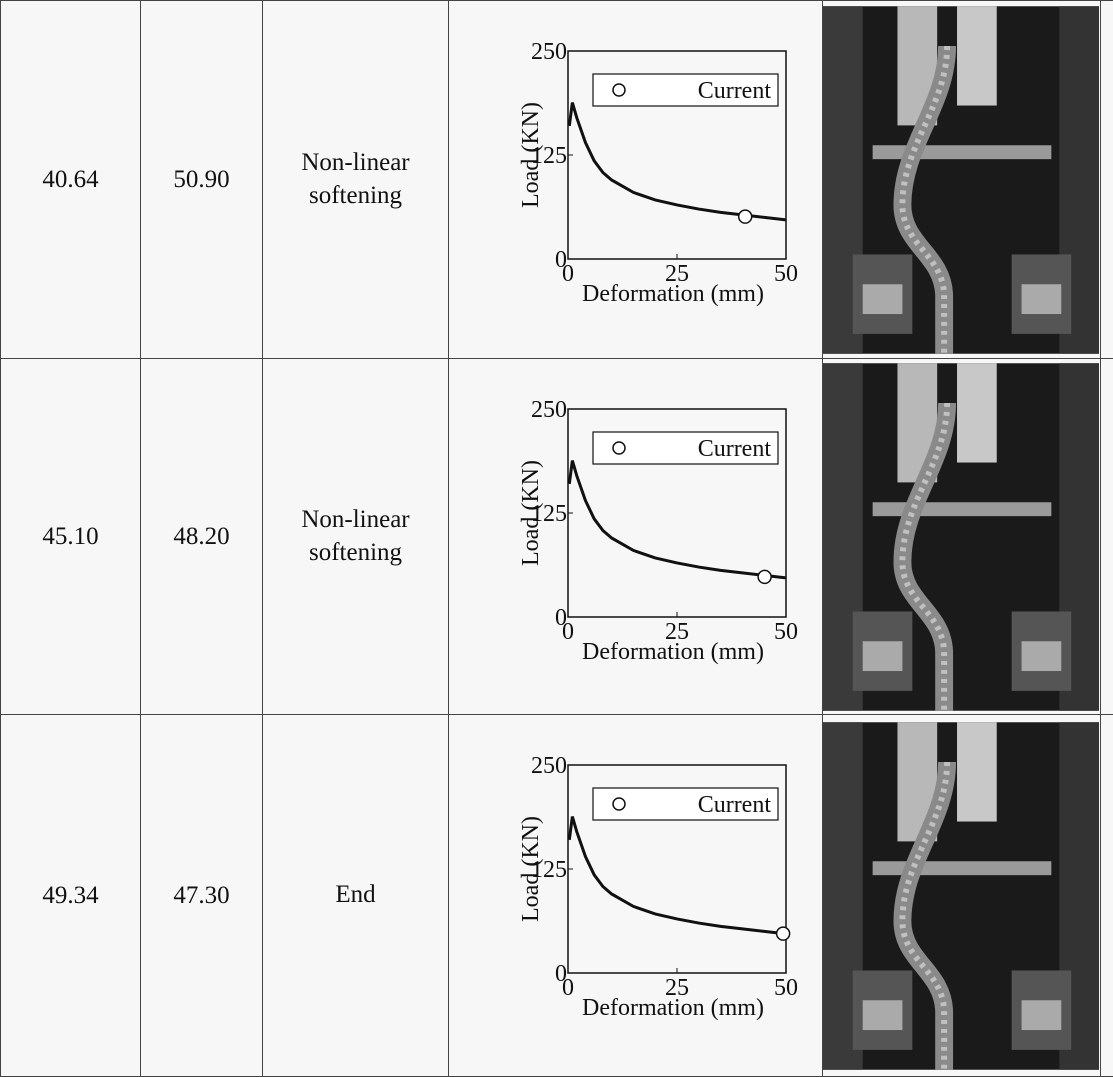 This screenshot has height=1077, width=1113. Describe the element at coordinates (202, 896) in the screenshot. I see `load: 47.30` at that location.